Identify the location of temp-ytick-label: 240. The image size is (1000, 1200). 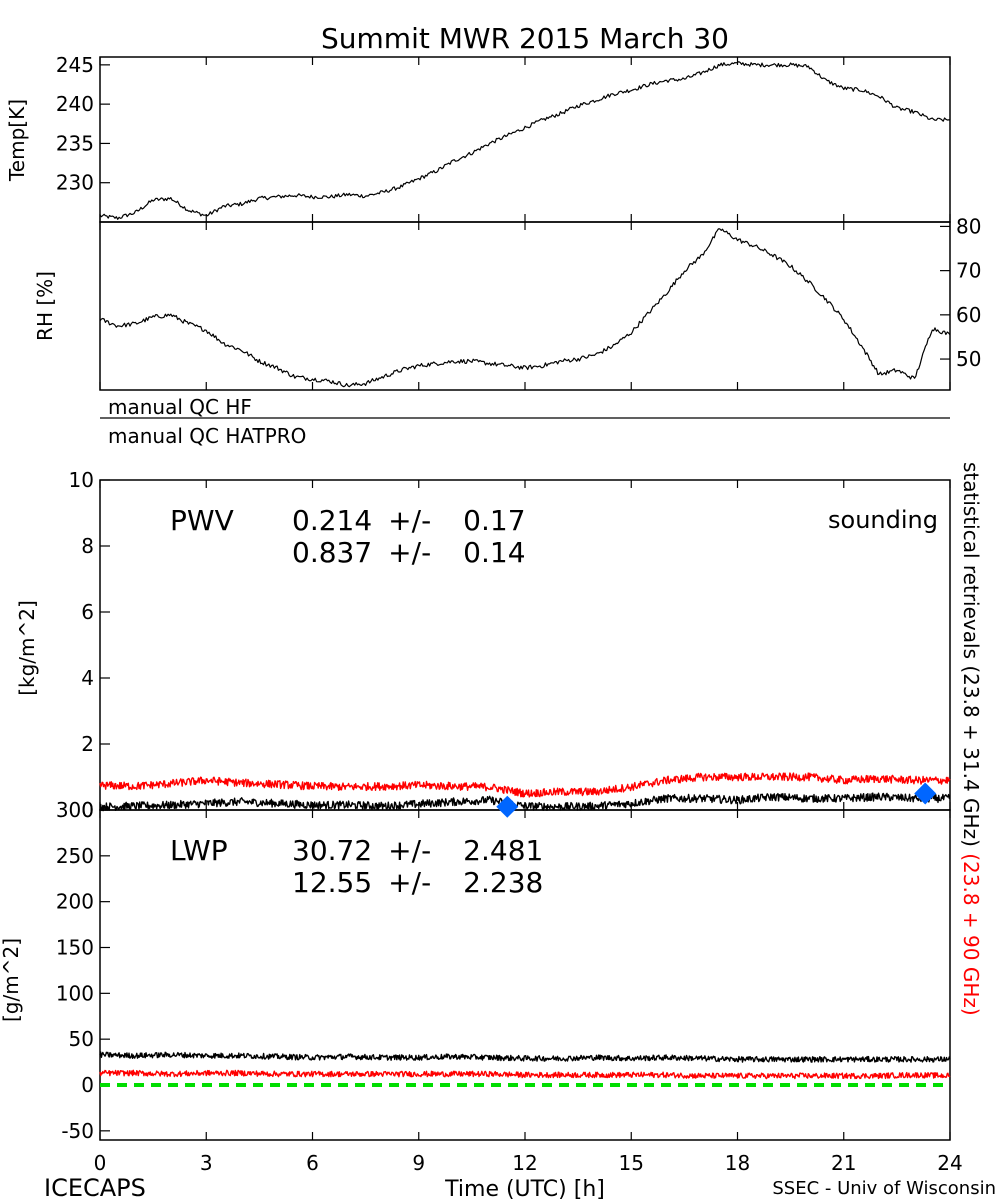
(75, 104).